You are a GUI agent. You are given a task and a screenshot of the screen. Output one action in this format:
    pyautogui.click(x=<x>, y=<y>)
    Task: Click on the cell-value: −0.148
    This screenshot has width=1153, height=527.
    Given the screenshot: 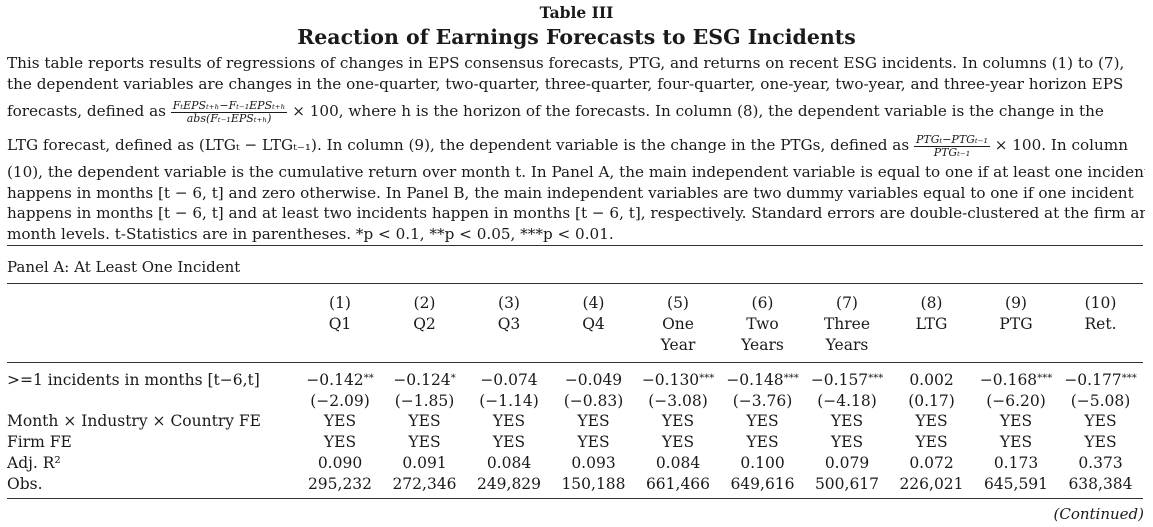 What is the action you would take?
    pyautogui.click(x=755, y=380)
    